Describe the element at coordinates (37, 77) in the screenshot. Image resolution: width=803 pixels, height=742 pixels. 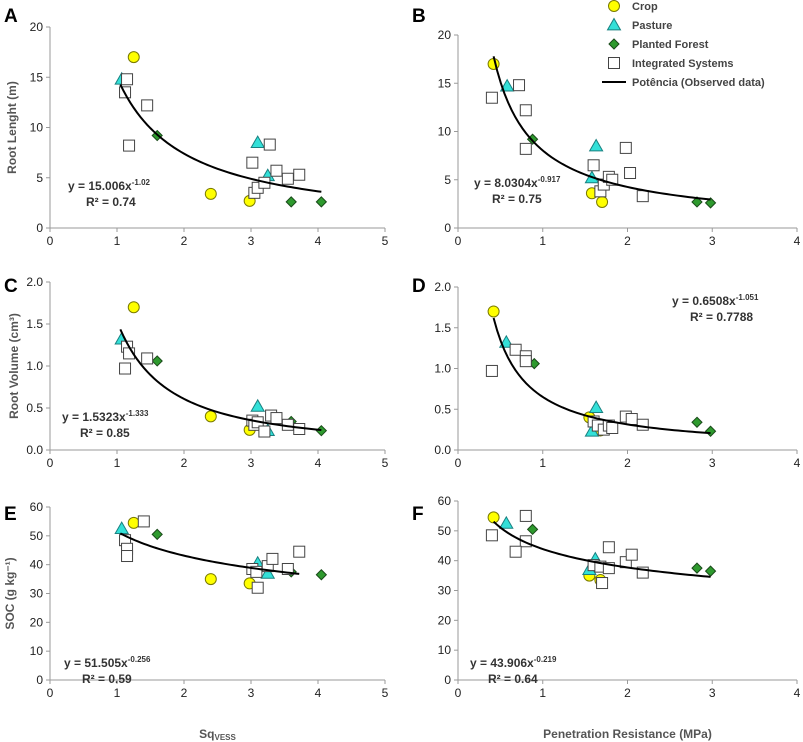
I see `y-tick-label: 15` at that location.